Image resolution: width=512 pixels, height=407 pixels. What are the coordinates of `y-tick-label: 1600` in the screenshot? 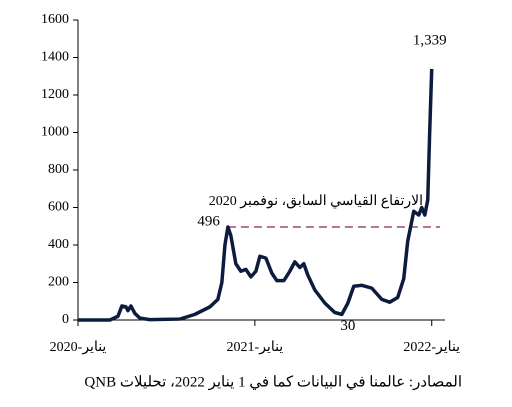 It's located at (55, 19).